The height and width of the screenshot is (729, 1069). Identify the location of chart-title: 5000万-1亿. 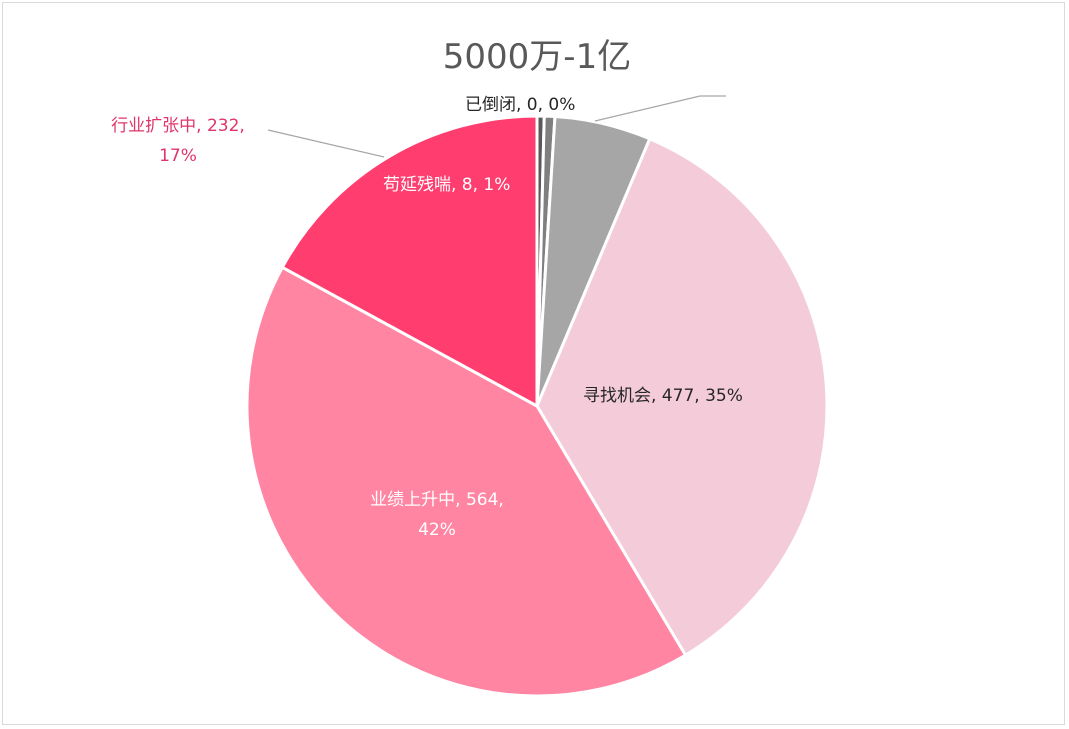
(537, 57).